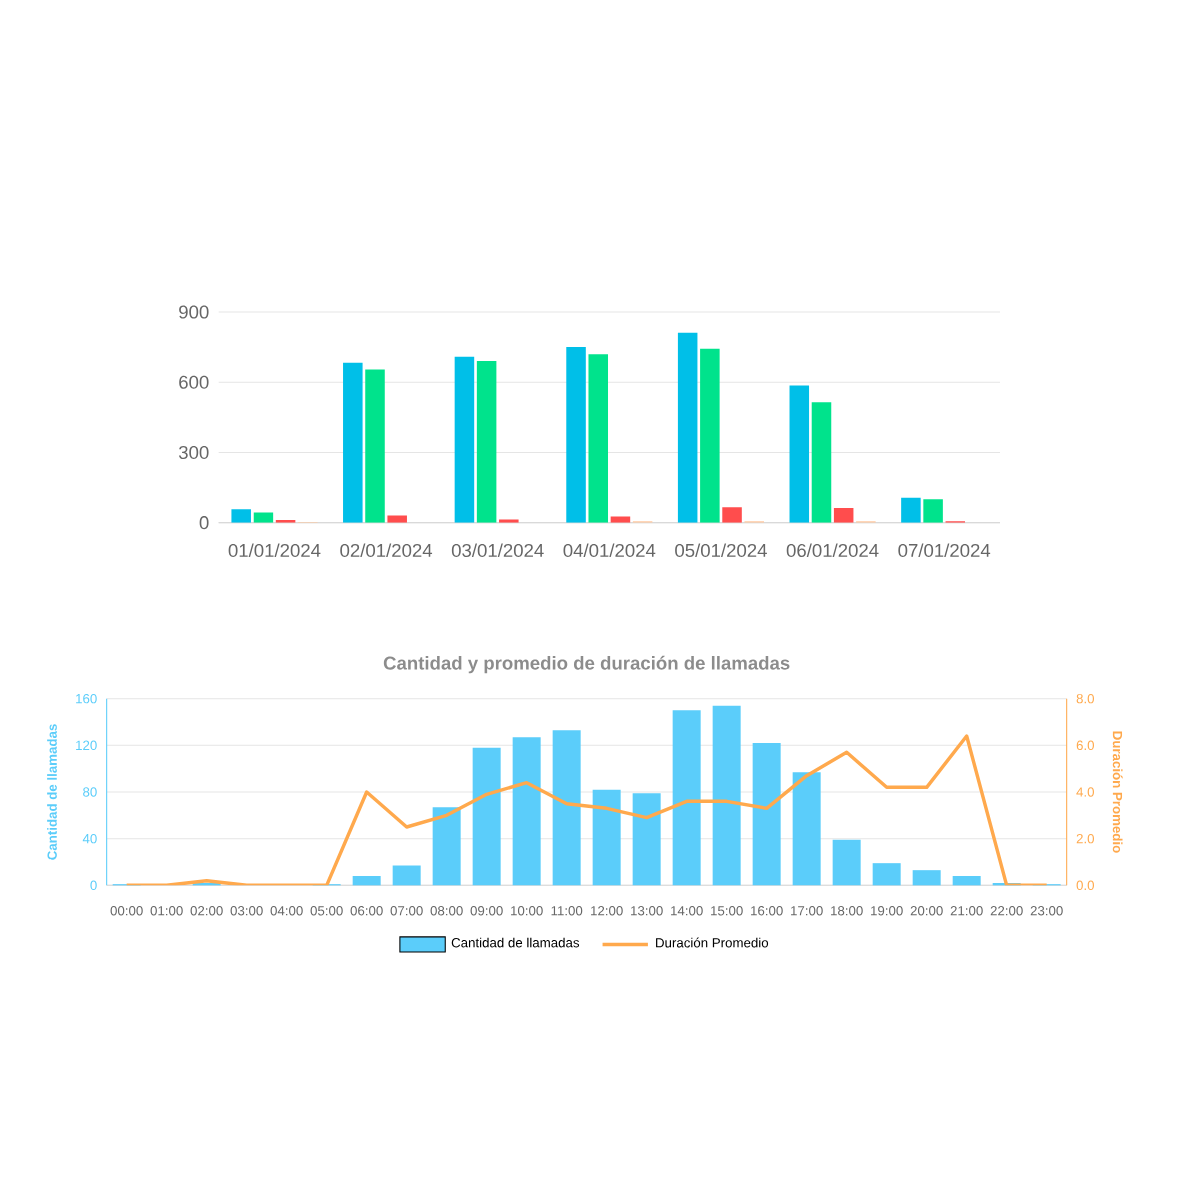 The image size is (1200, 1200). I want to click on y-tick-label: 300, so click(193, 452).